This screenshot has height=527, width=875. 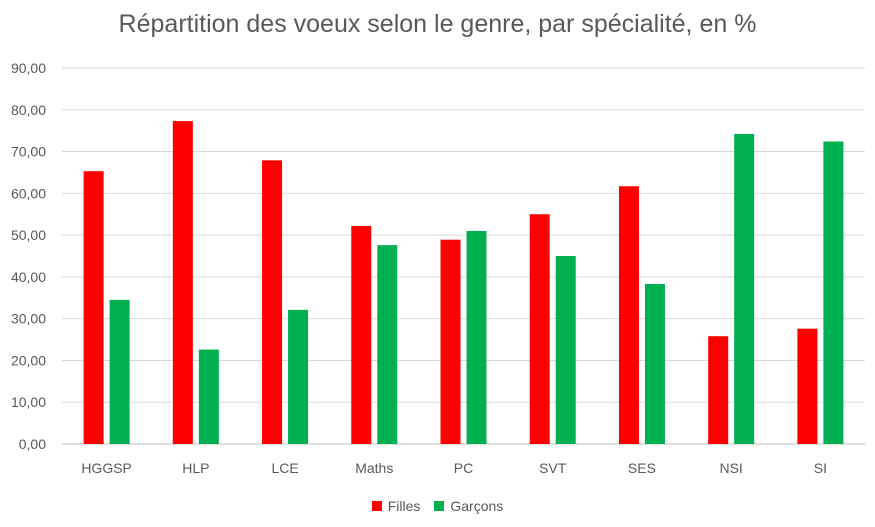 What do you see at coordinates (718, 390) in the screenshot?
I see `bar-filles-nsi` at bounding box center [718, 390].